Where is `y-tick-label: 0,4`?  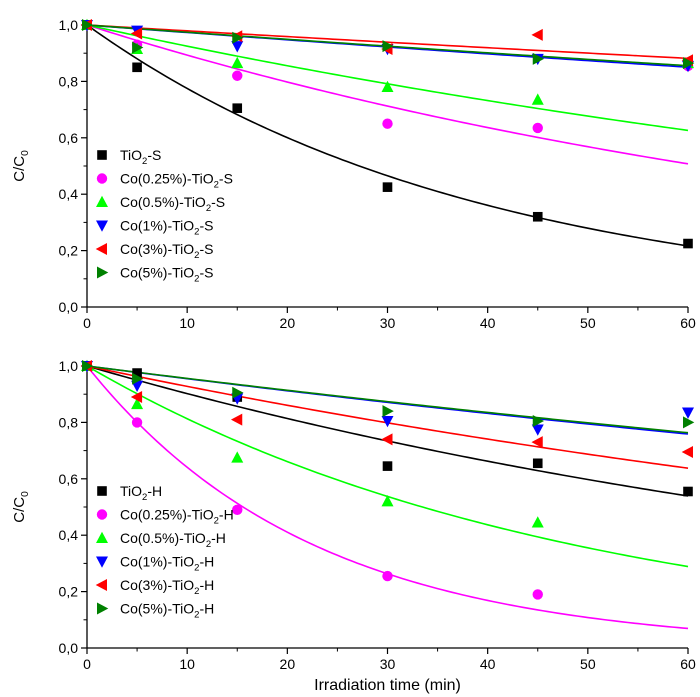 y-tick-label: 0,4 is located at coordinates (69, 194).